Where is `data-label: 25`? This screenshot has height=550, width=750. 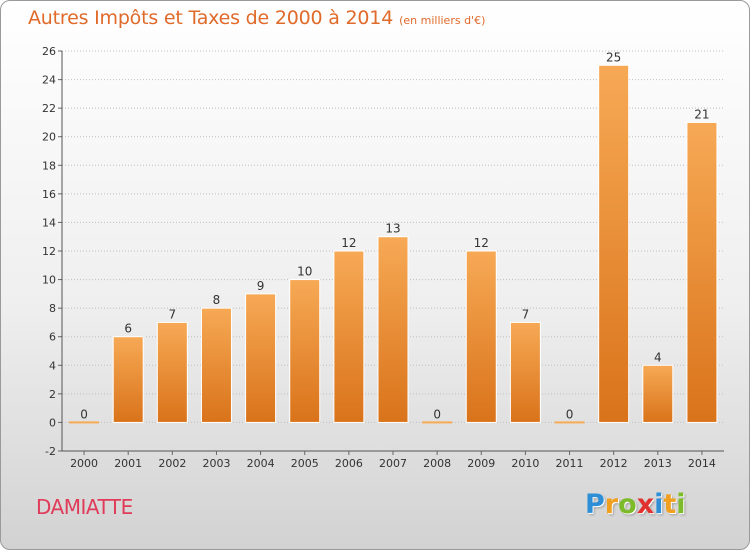 data-label: 25 is located at coordinates (613, 57).